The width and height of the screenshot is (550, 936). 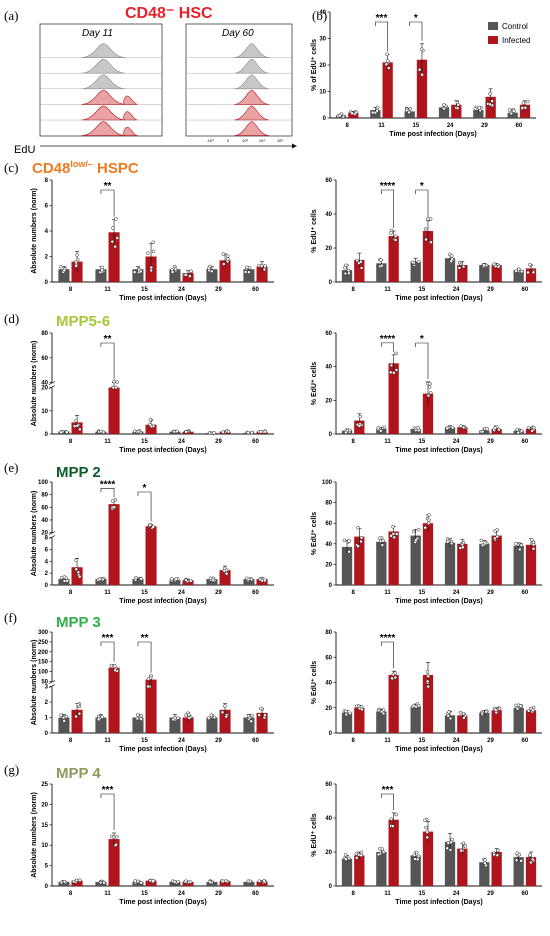 What do you see at coordinates (388, 186) in the screenshot?
I see `significance-label: ****` at bounding box center [388, 186].